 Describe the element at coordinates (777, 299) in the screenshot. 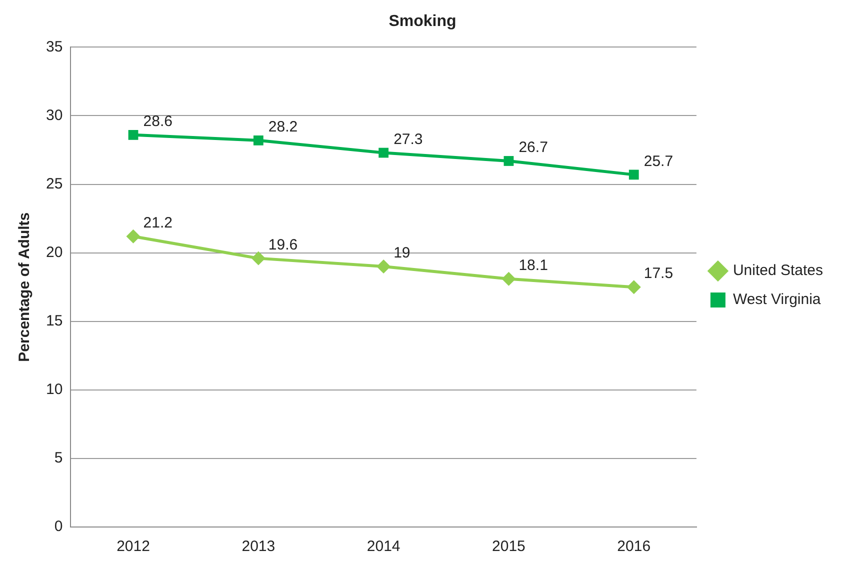

I see `legend-label: West Virginia` at that location.